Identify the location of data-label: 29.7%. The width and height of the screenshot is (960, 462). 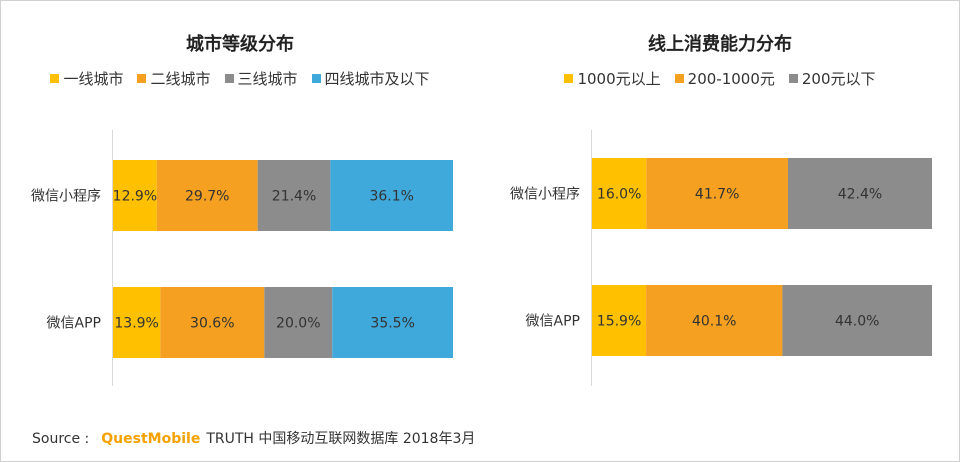
(207, 197).